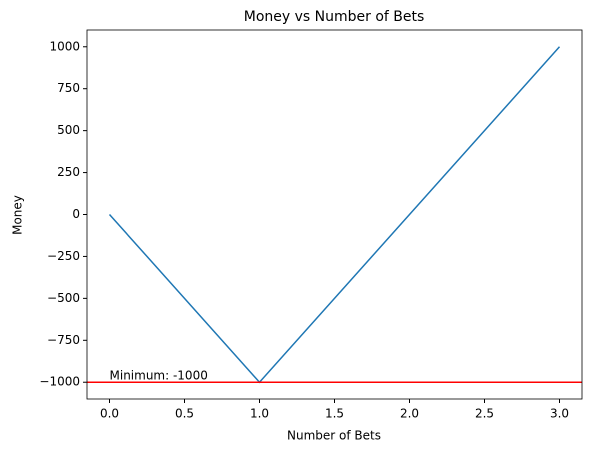 The height and width of the screenshot is (457, 592). I want to click on x-tick-label: 2.0, so click(409, 414).